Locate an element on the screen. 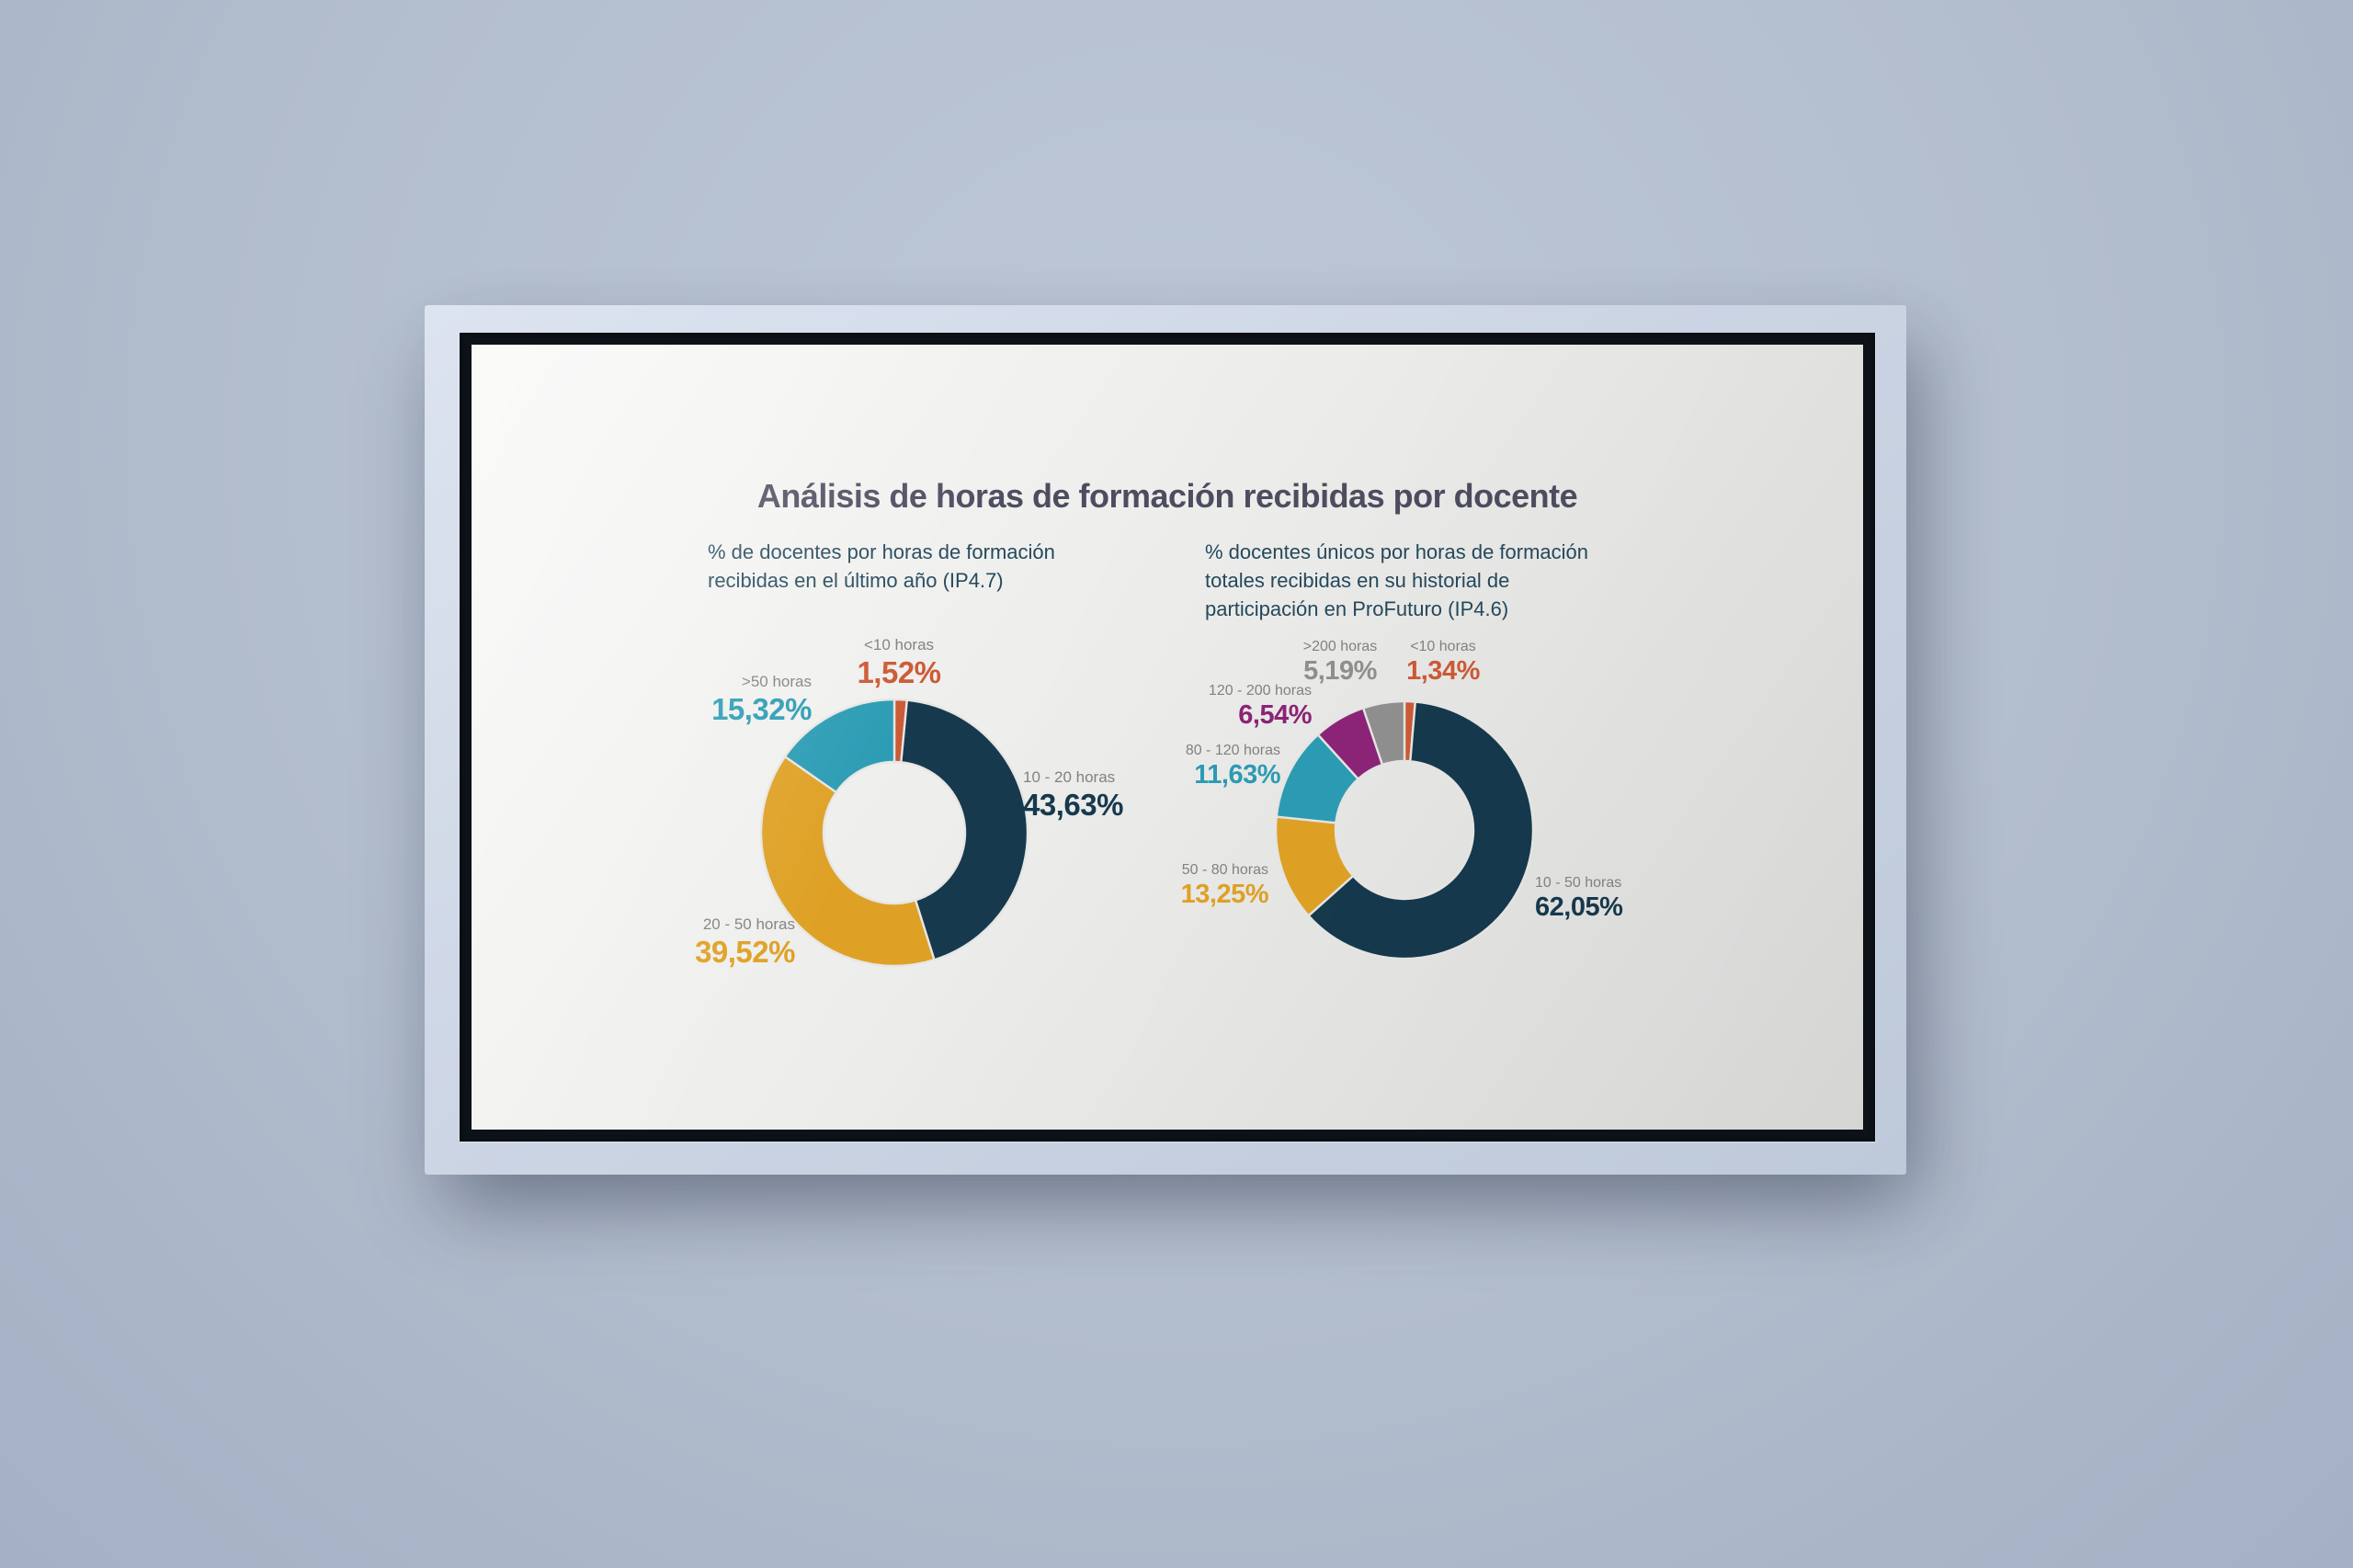  segment-callout-20-50h: 20 - 50 horas 39,52% is located at coordinates (703, 942).